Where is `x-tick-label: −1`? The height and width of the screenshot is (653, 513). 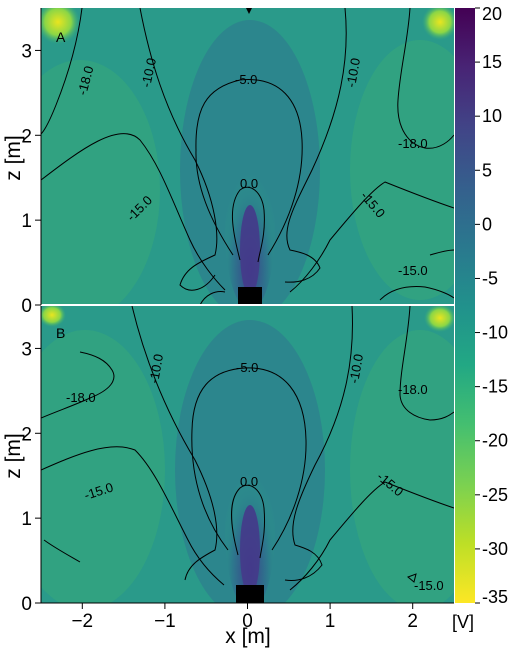 x-tick-label: −1 is located at coordinates (165, 621).